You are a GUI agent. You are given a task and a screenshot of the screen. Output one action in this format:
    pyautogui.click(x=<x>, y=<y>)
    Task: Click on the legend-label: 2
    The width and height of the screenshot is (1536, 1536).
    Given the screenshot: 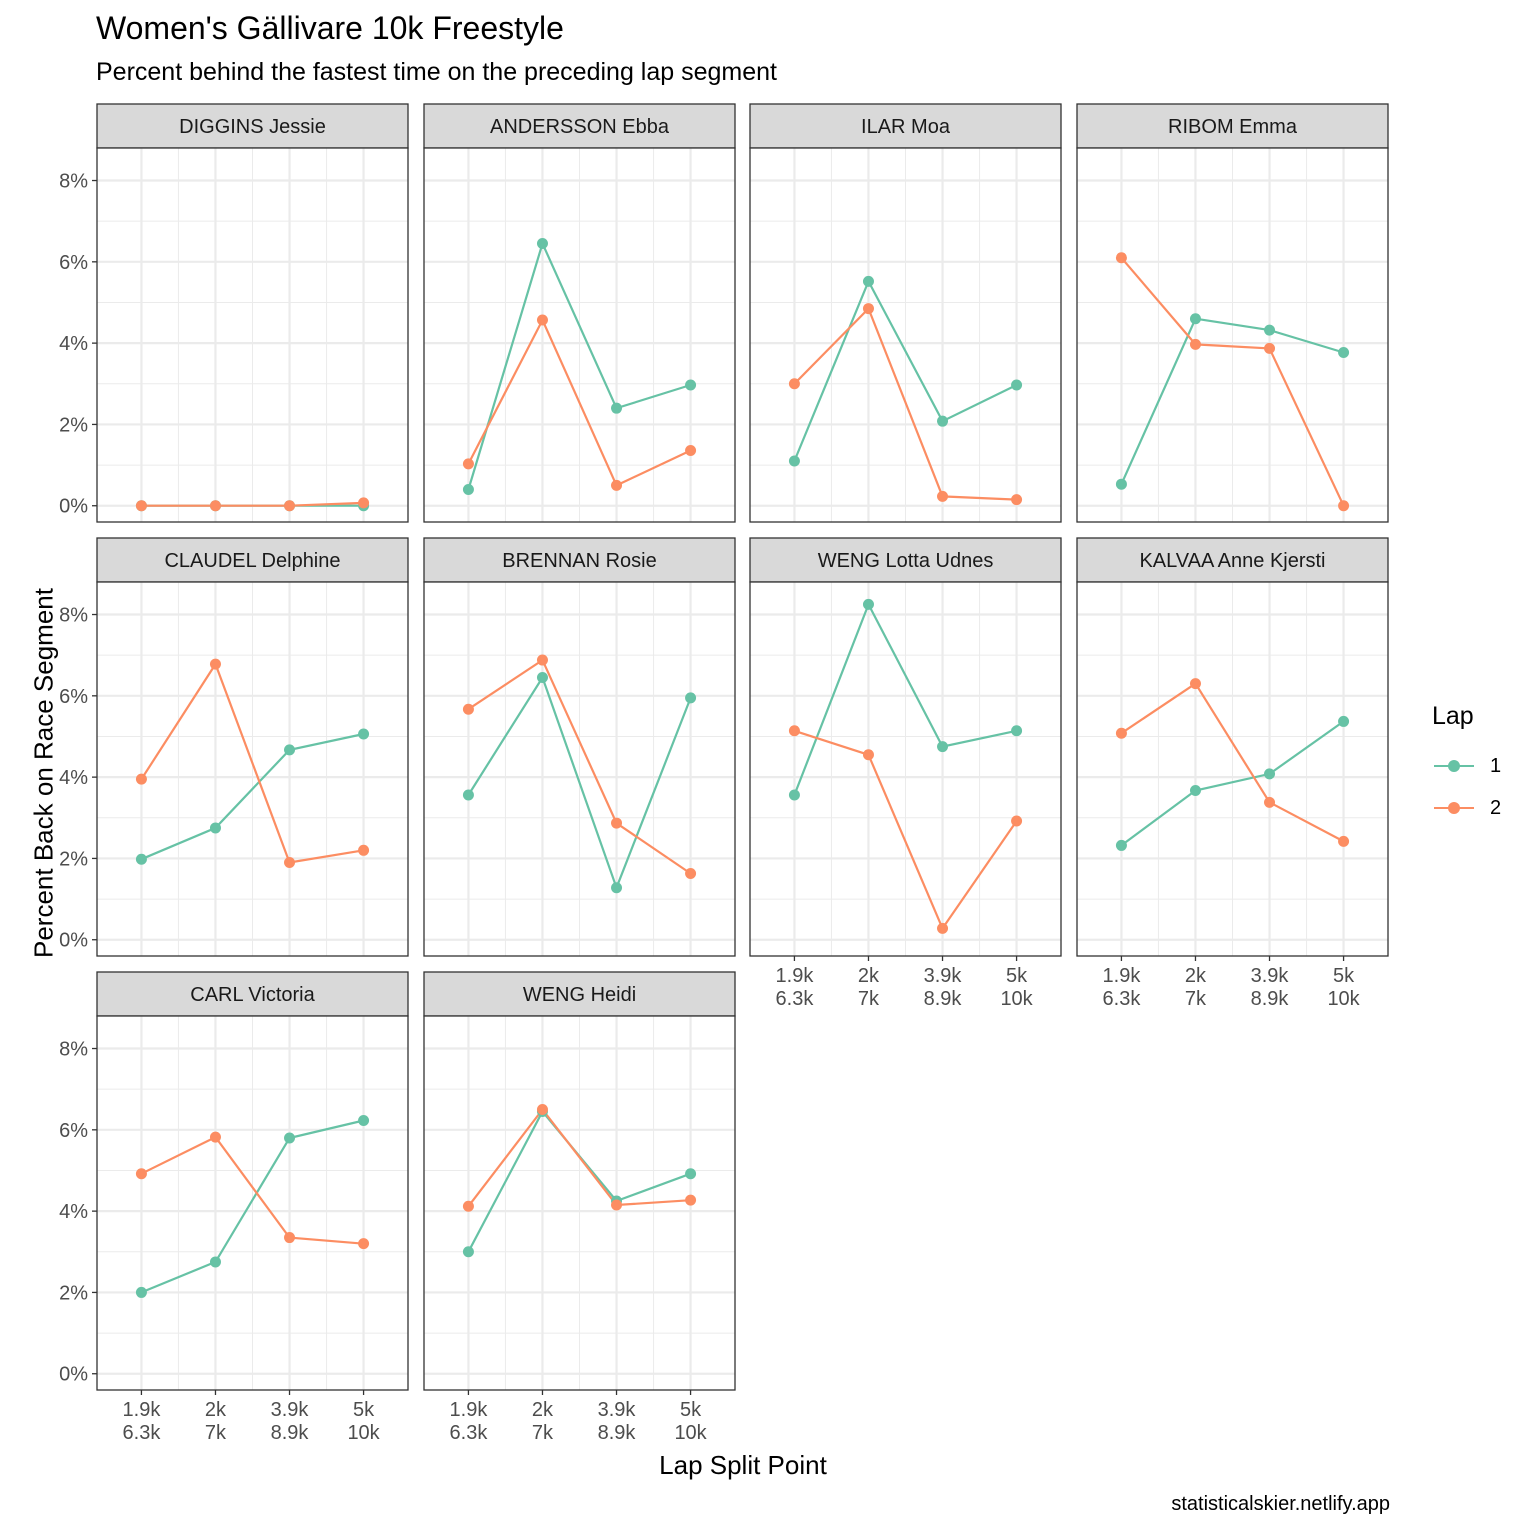 What is the action you would take?
    pyautogui.click(x=1496, y=807)
    